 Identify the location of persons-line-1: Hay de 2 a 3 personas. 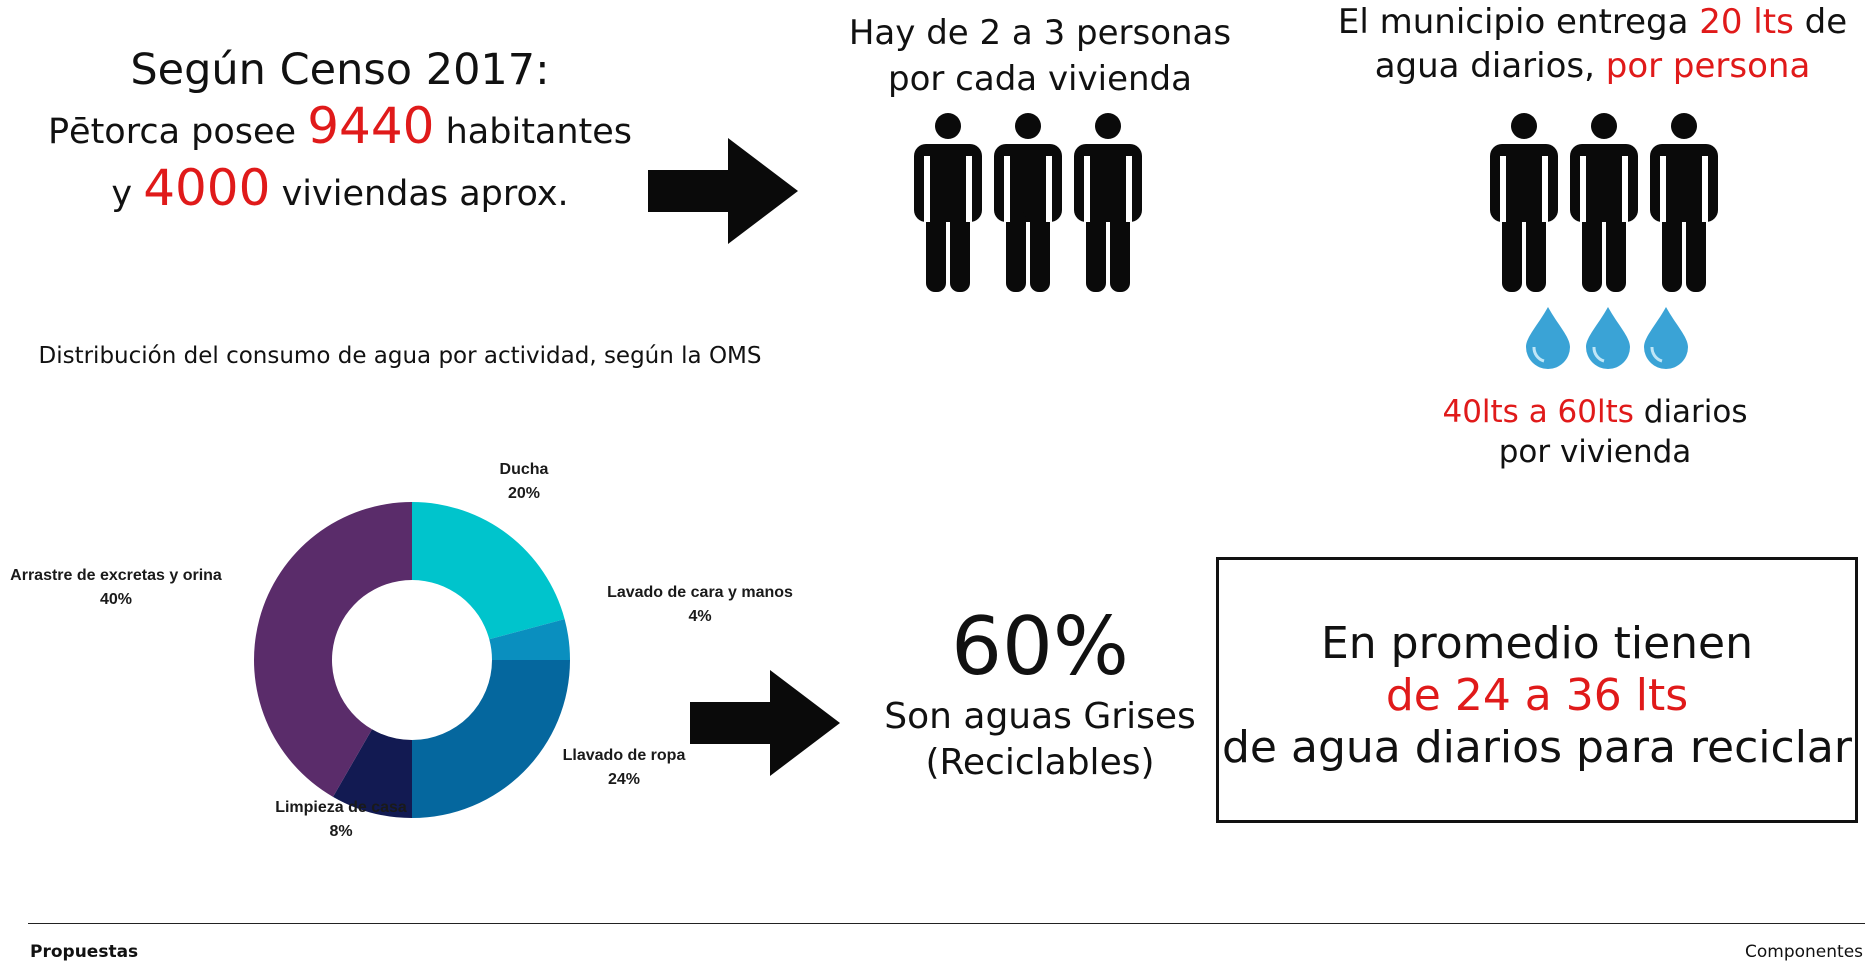
(1040, 33).